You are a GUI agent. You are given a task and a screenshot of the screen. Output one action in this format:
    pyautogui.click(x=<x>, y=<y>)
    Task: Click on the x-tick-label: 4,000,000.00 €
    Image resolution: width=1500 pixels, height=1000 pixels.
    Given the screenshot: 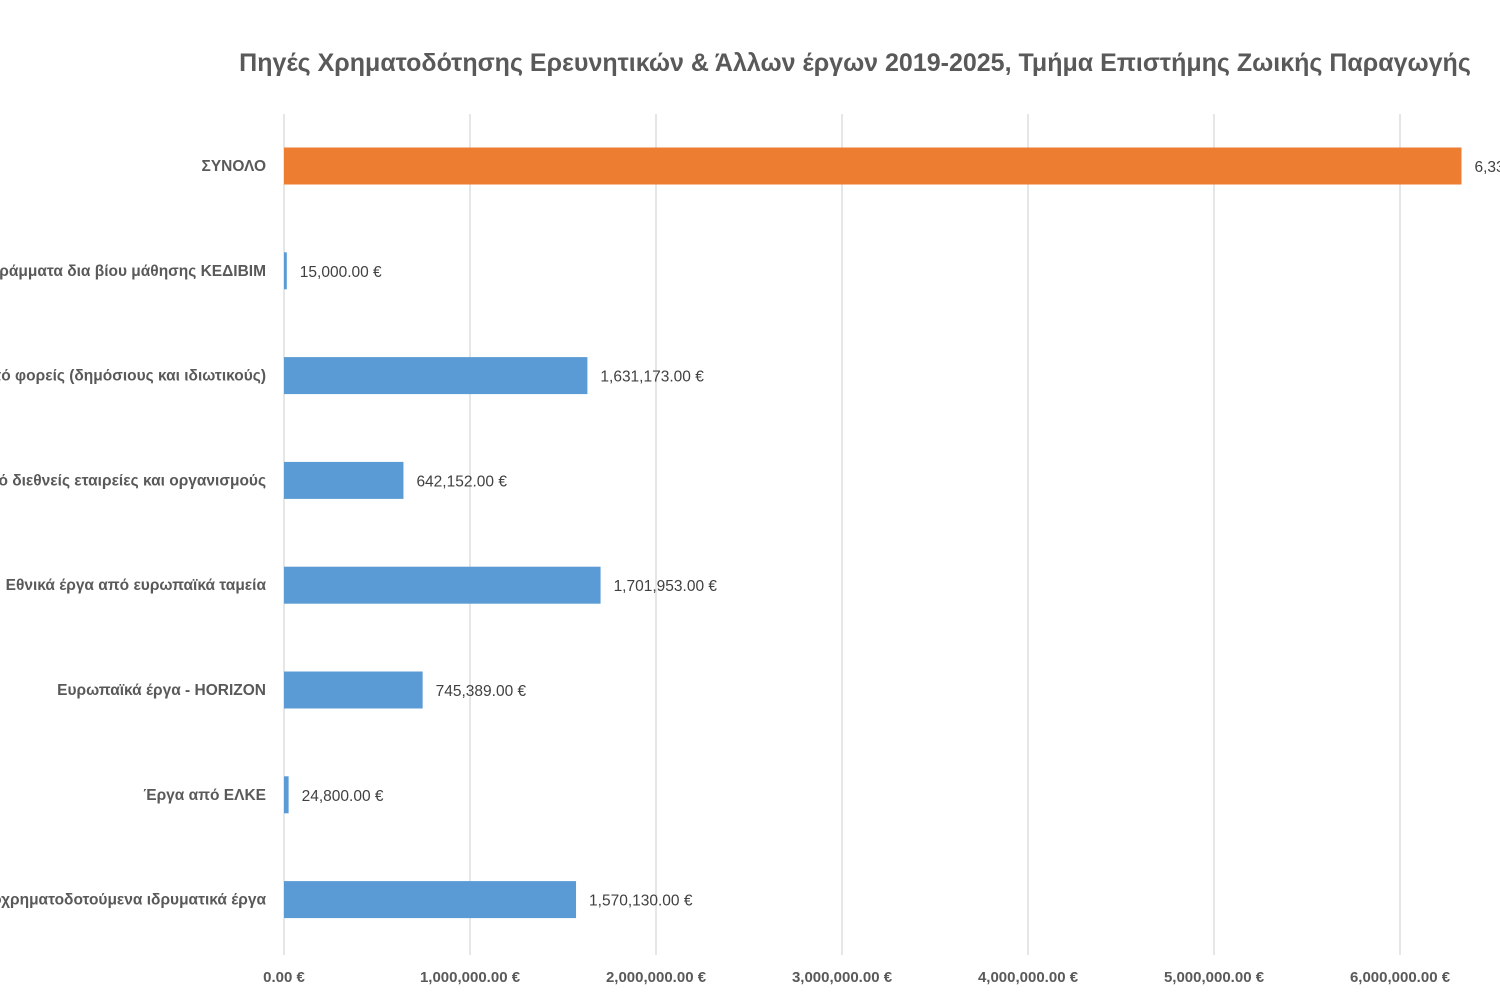 What is the action you would take?
    pyautogui.click(x=1028, y=977)
    